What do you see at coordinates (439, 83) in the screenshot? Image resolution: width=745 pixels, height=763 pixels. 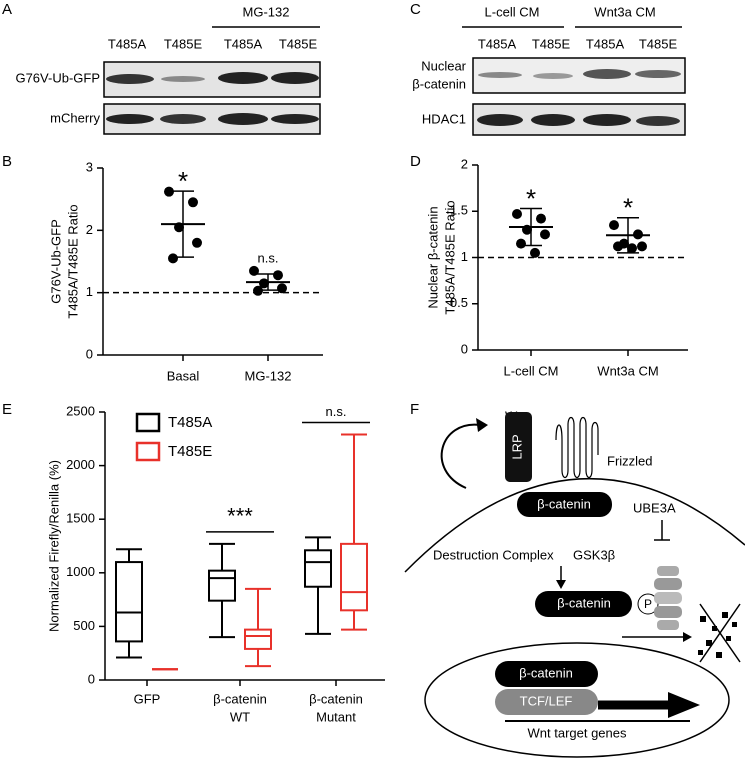 I see `row-label: β-catenin` at bounding box center [439, 83].